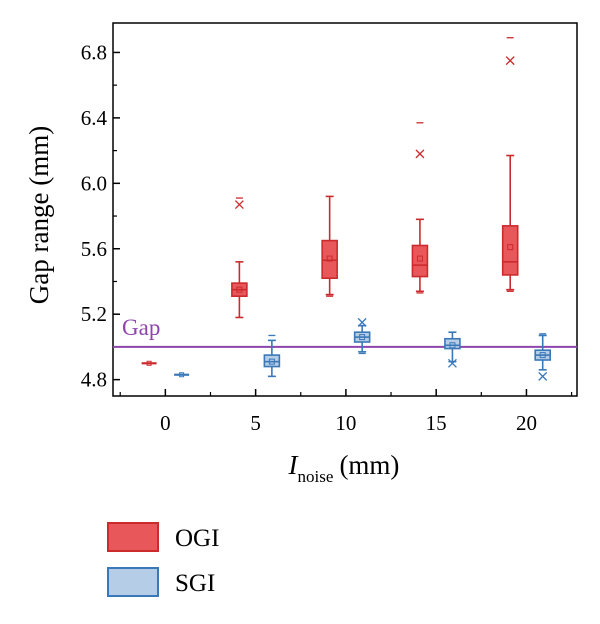 The image size is (600, 624). What do you see at coordinates (141, 327) in the screenshot?
I see `gap-reference-label: Gap` at bounding box center [141, 327].